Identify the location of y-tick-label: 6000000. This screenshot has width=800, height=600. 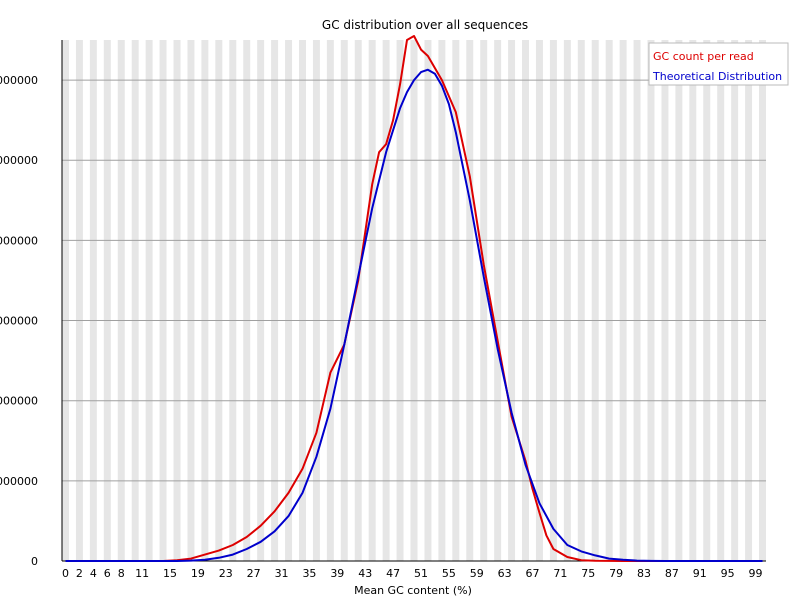
(19, 80).